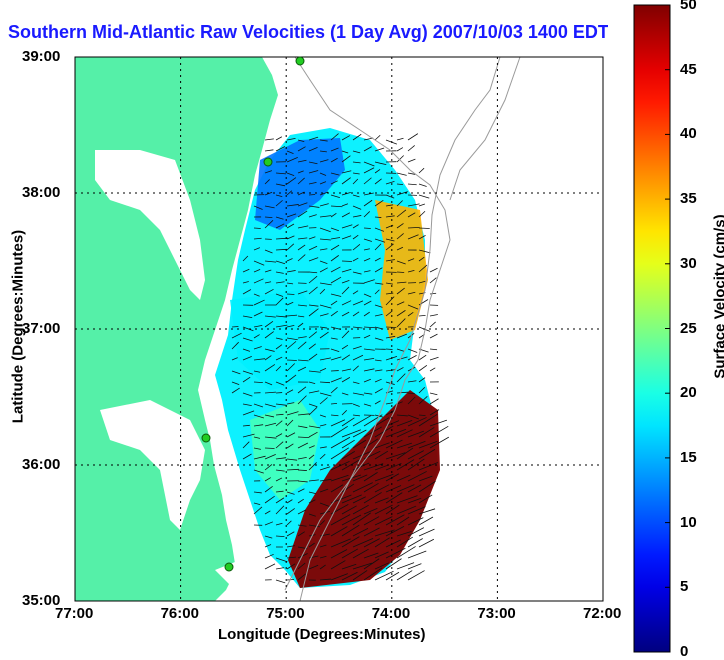 The width and height of the screenshot is (724, 660). Describe the element at coordinates (684, 651) in the screenshot. I see `colorbar-tick-label: 0` at that location.